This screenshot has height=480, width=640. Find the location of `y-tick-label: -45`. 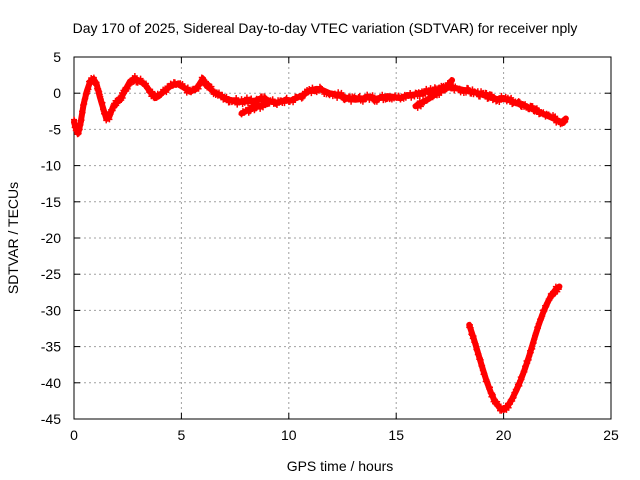

y-tick-label: -45 is located at coordinates (51, 419).